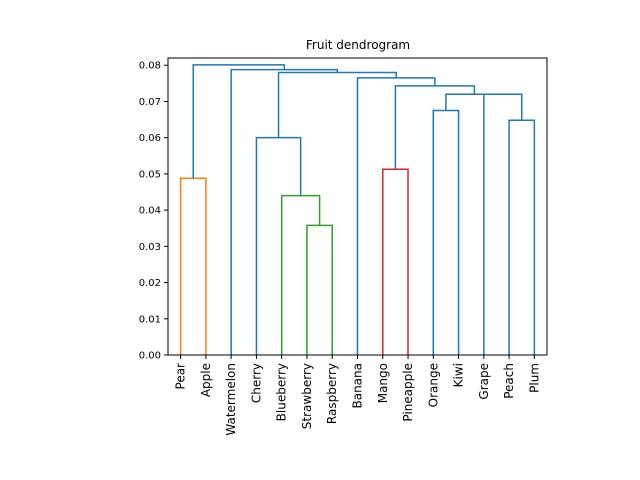 This screenshot has height=480, width=640. What do you see at coordinates (282, 392) in the screenshot?
I see `leaf-label-blueberry: Blueberry` at bounding box center [282, 392].